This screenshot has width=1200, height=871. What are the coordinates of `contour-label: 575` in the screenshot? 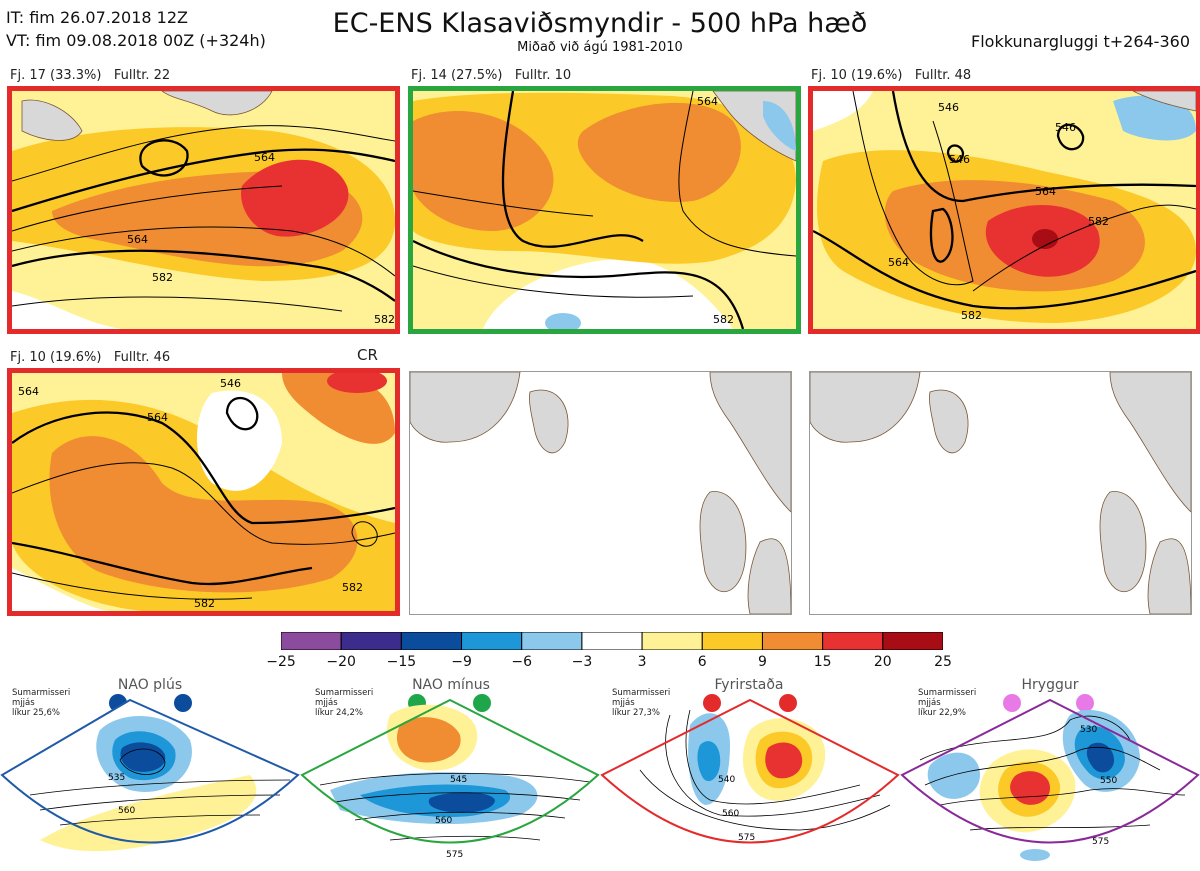 It's located at (746, 838).